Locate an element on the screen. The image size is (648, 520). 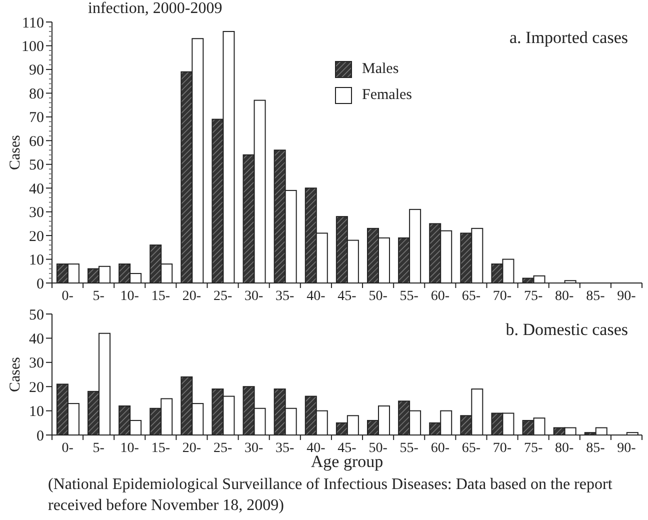
y-tick-label: 90 is located at coordinates (36, 70).